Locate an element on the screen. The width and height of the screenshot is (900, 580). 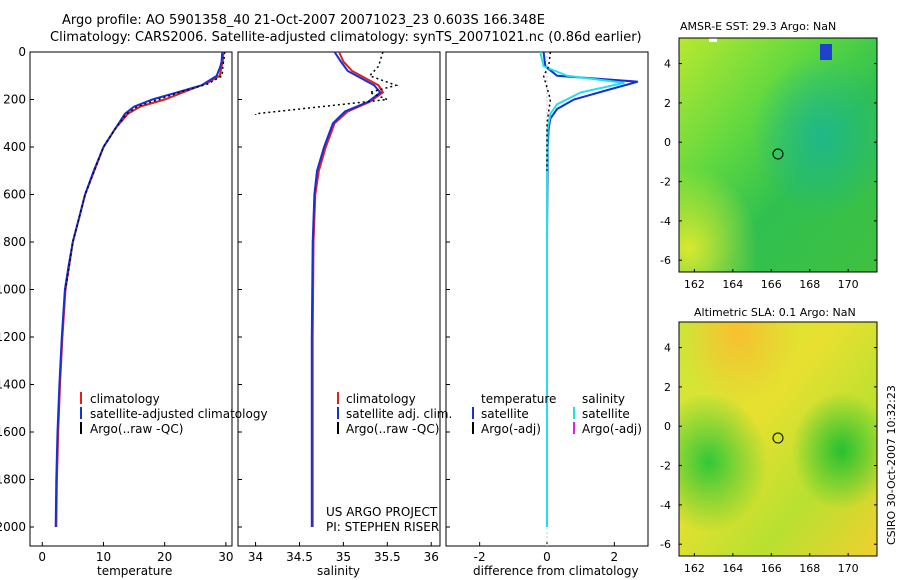
sst-map is located at coordinates (778, 155).